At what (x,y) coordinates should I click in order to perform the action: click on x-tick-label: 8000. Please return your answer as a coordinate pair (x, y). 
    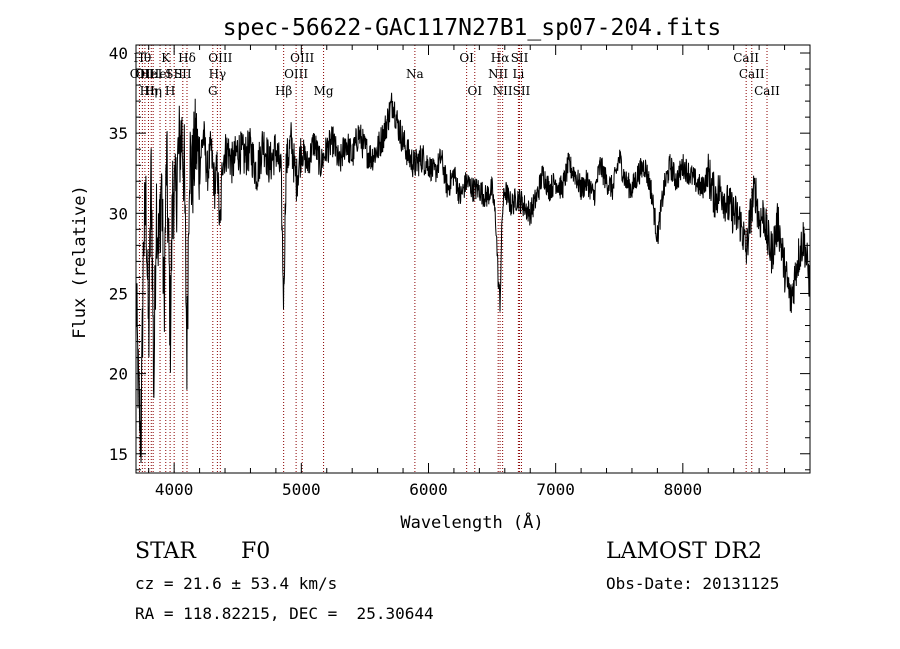
    Looking at the image, I should click on (683, 489).